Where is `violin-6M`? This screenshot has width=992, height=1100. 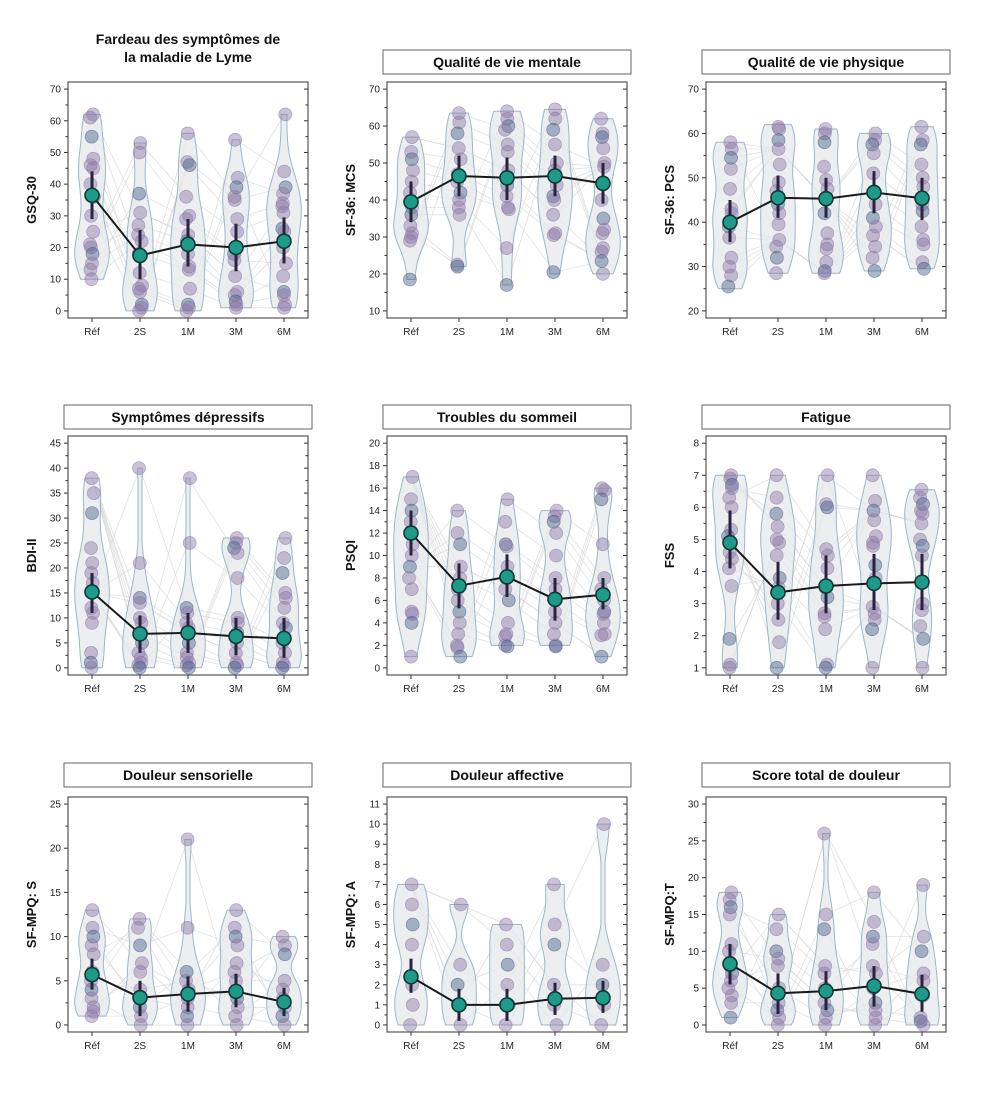 violin-6M is located at coordinates (284, 603).